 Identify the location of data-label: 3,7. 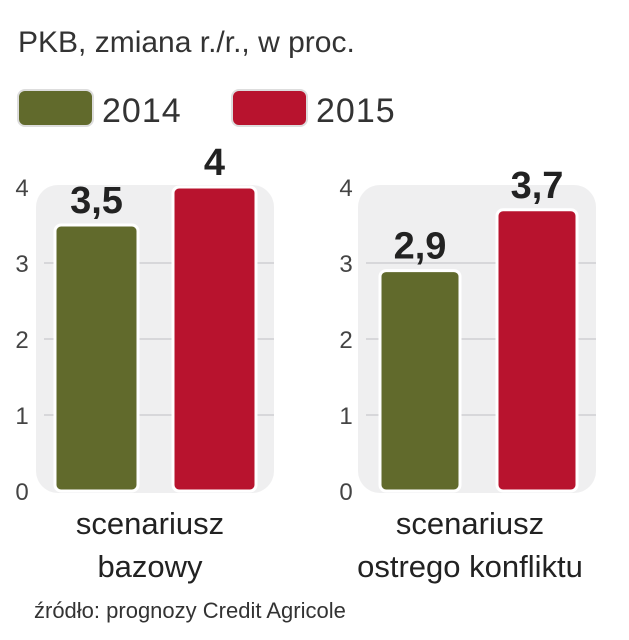
(537, 186).